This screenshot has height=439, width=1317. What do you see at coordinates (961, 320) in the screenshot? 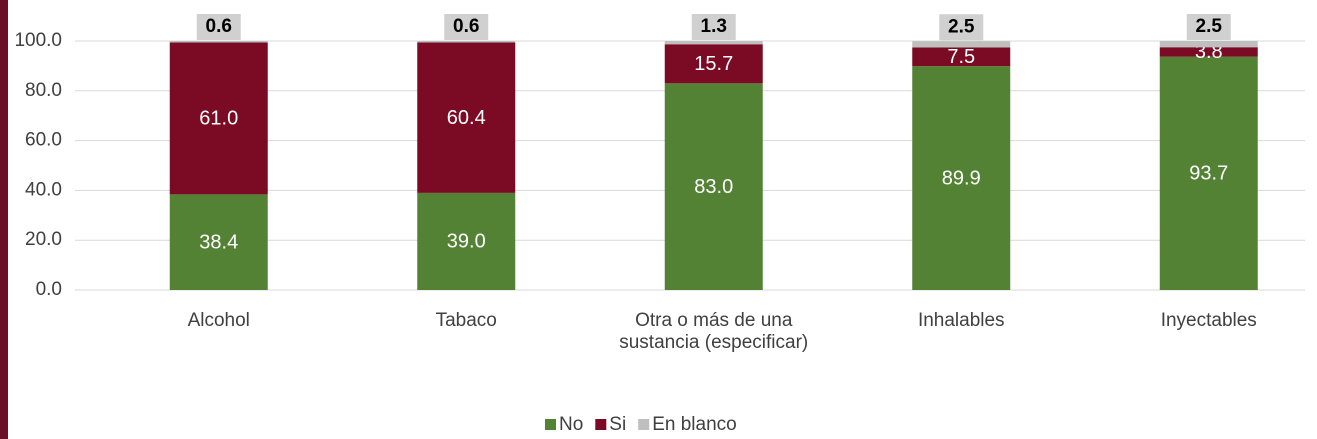
I see `x-tick-label: Inhalables` at bounding box center [961, 320].